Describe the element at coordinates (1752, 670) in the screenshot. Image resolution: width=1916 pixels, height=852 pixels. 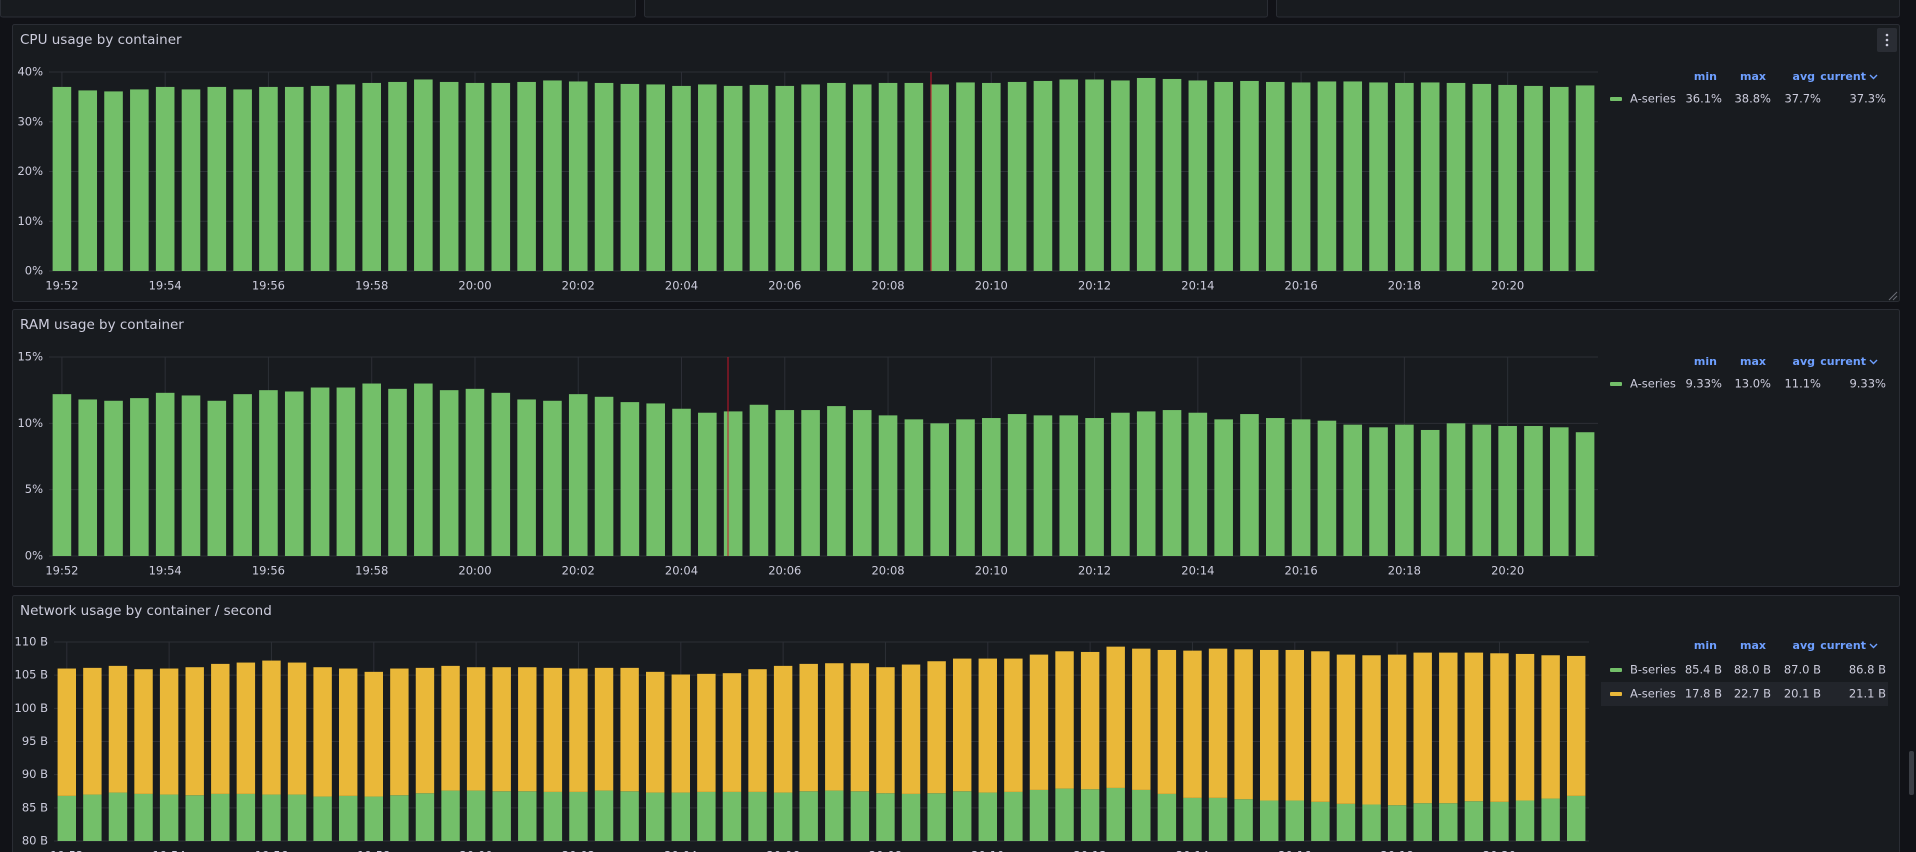
I see `legend-stat: 88.0 B` at that location.